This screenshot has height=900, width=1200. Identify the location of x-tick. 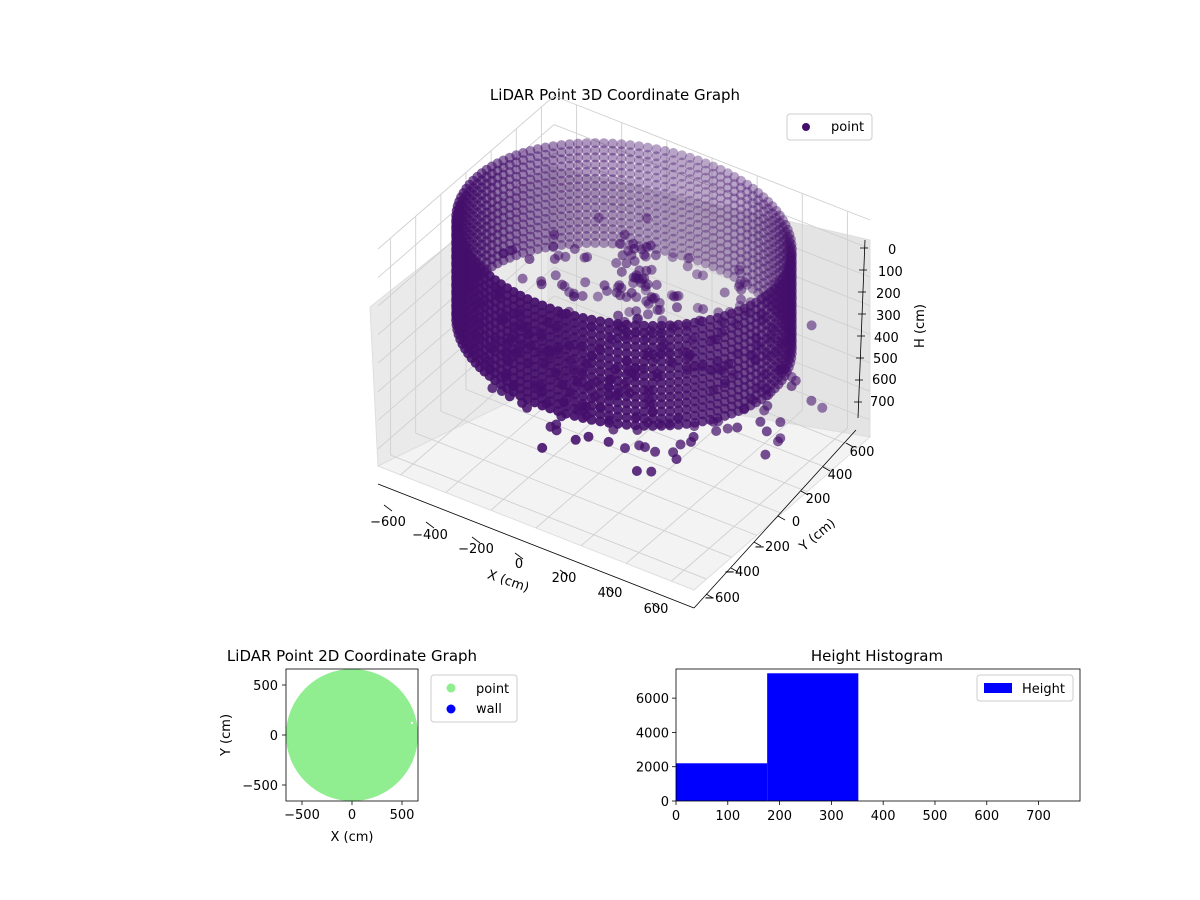
(430, 525).